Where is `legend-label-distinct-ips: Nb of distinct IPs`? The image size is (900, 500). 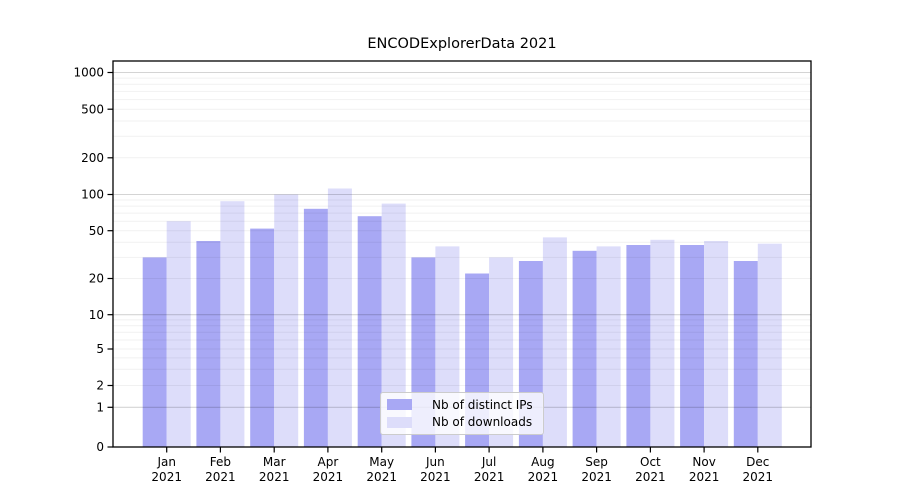
legend-label-distinct-ips: Nb of distinct IPs is located at coordinates (482, 404).